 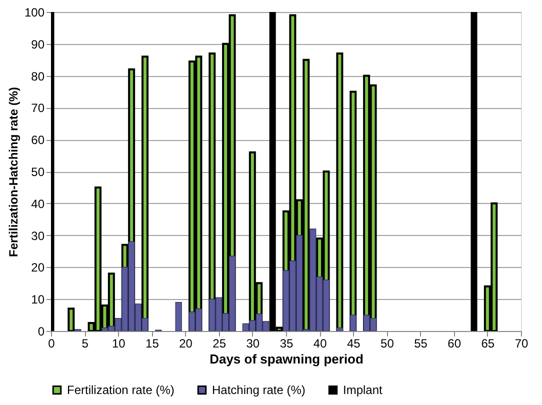 I want to click on x-tick-label: 0, so click(x=52, y=343).